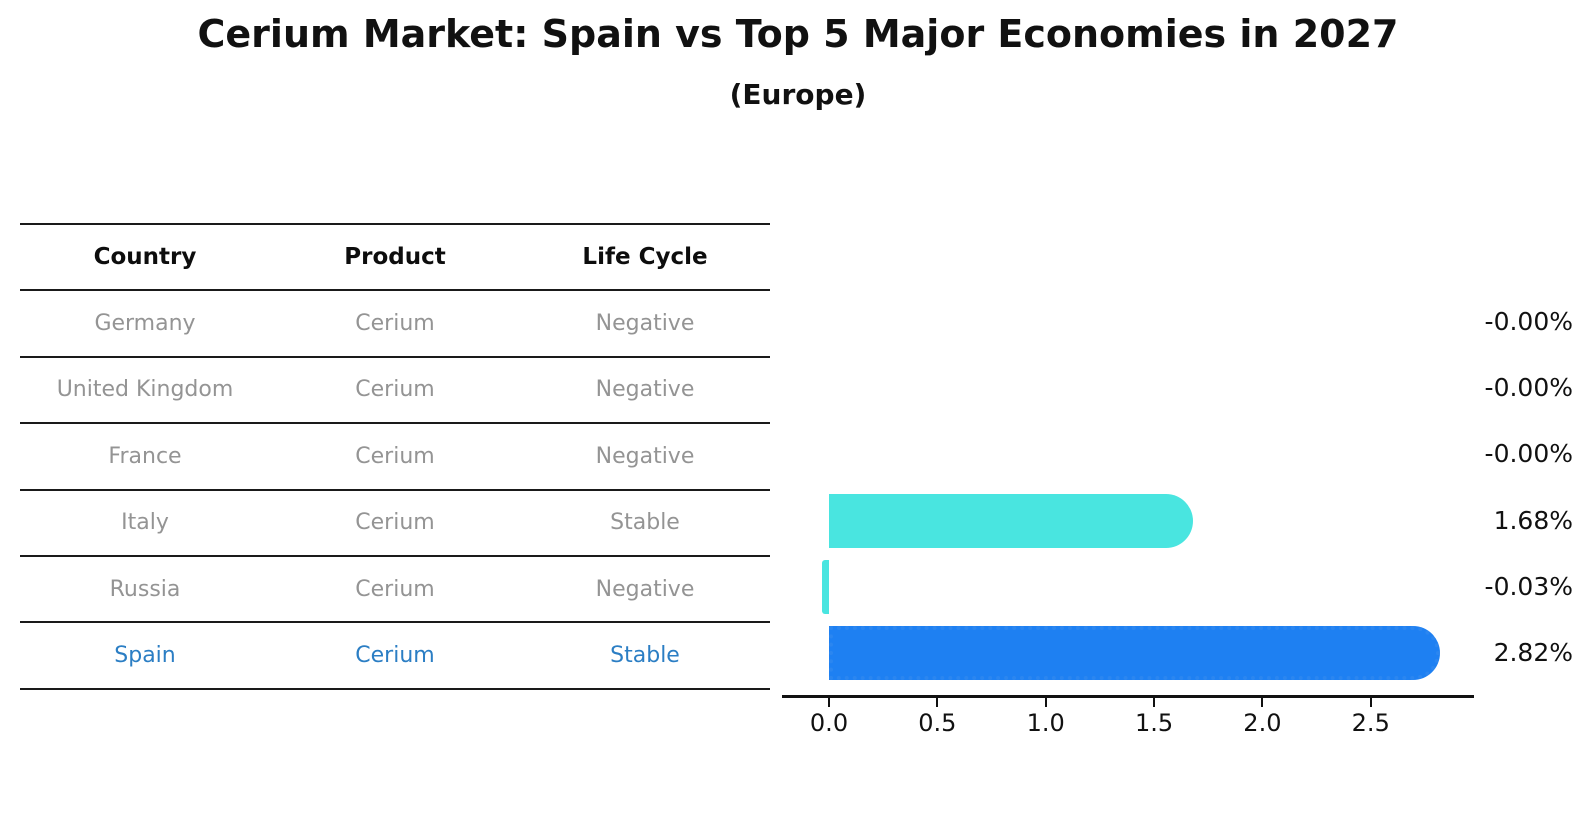  Describe the element at coordinates (145, 390) in the screenshot. I see `country-cell: United Kingdom` at that location.